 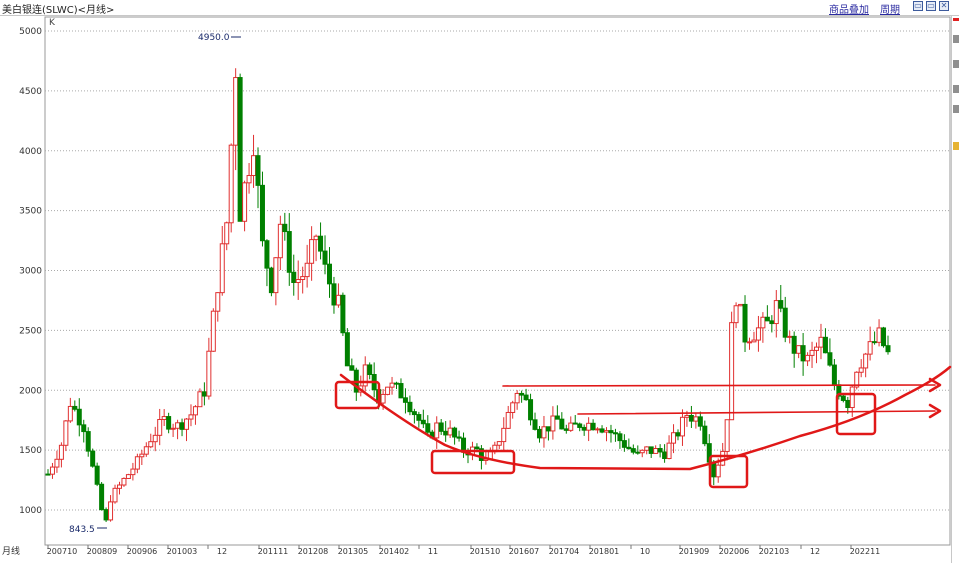 I want to click on y-tick-label: 4000, so click(x=30, y=152).